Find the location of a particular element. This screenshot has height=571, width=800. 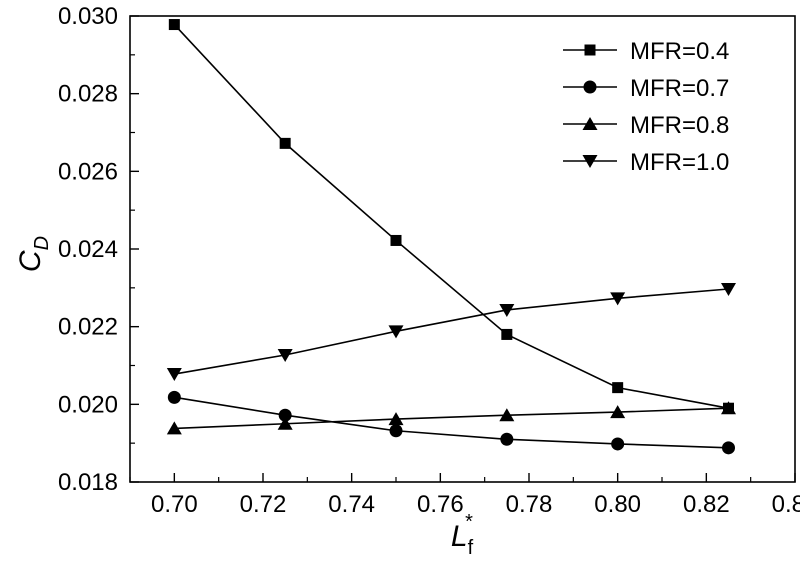

legend-label: MFR=1.0 is located at coordinates (679, 162).